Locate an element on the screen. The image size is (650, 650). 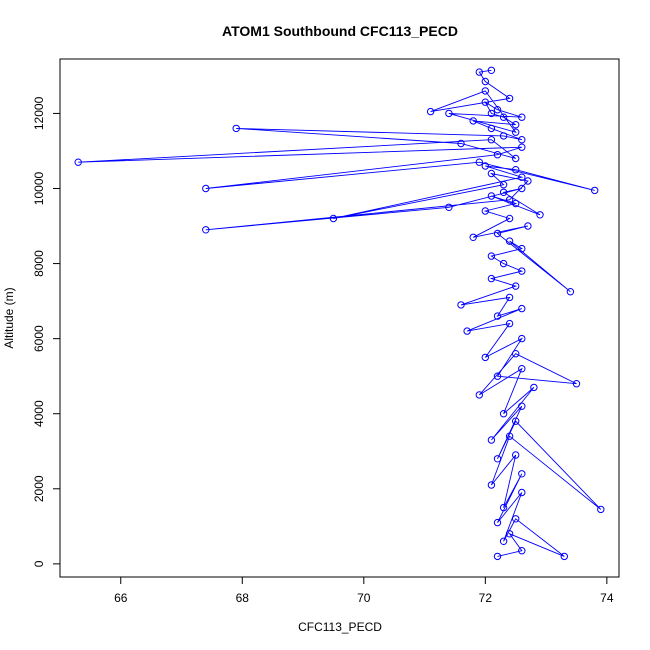
y-tick-label: 2000 is located at coordinates (39, 488).